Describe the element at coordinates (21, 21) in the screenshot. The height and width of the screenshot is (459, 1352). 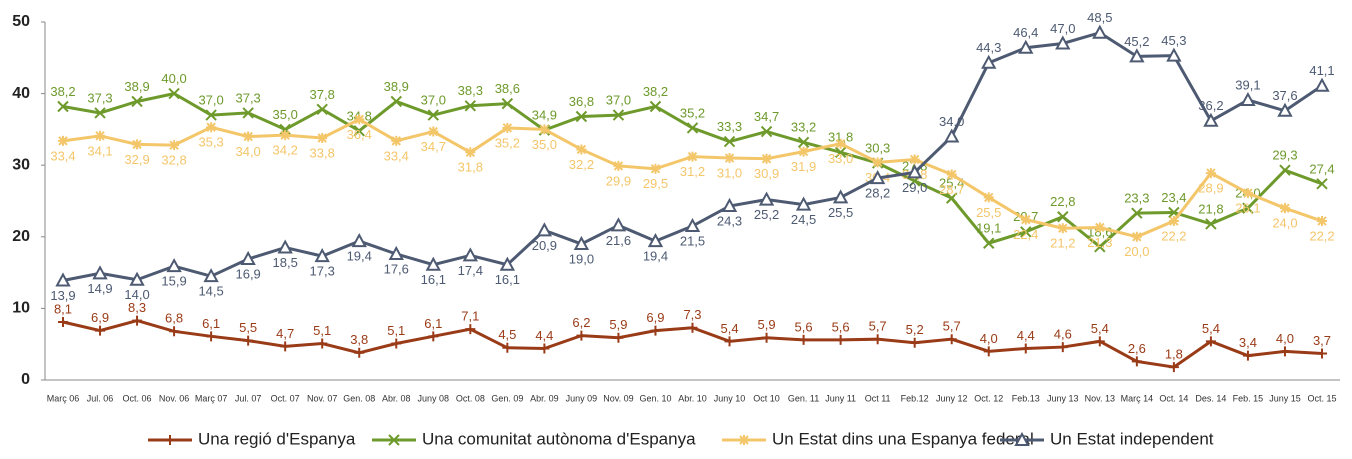
I see `y-tick-label: 50` at that location.